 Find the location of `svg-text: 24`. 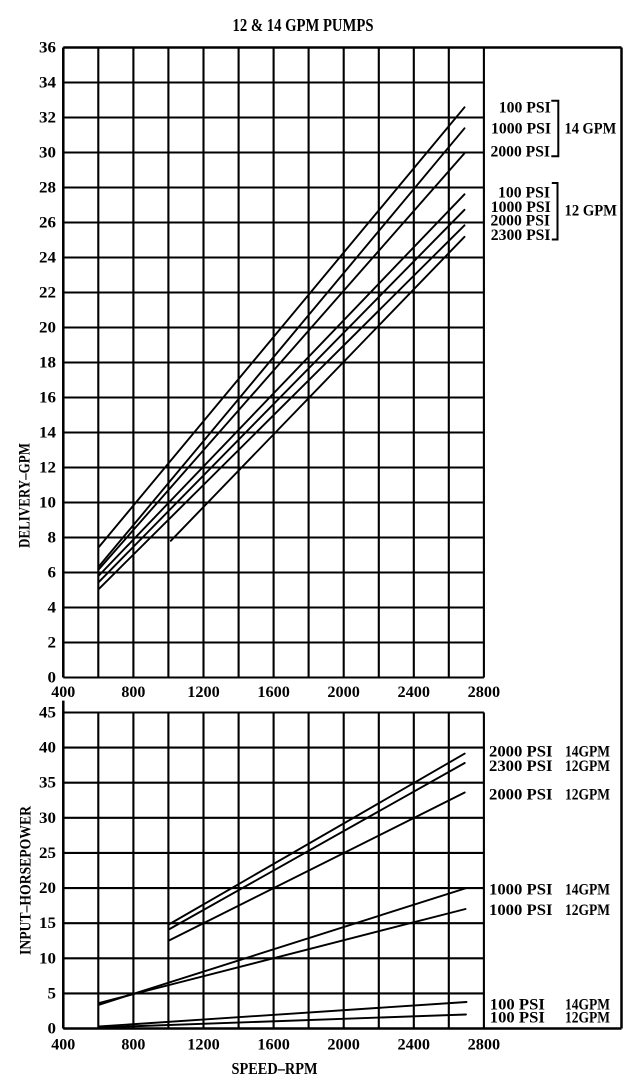

svg-text: 24 is located at coordinates (47, 258).